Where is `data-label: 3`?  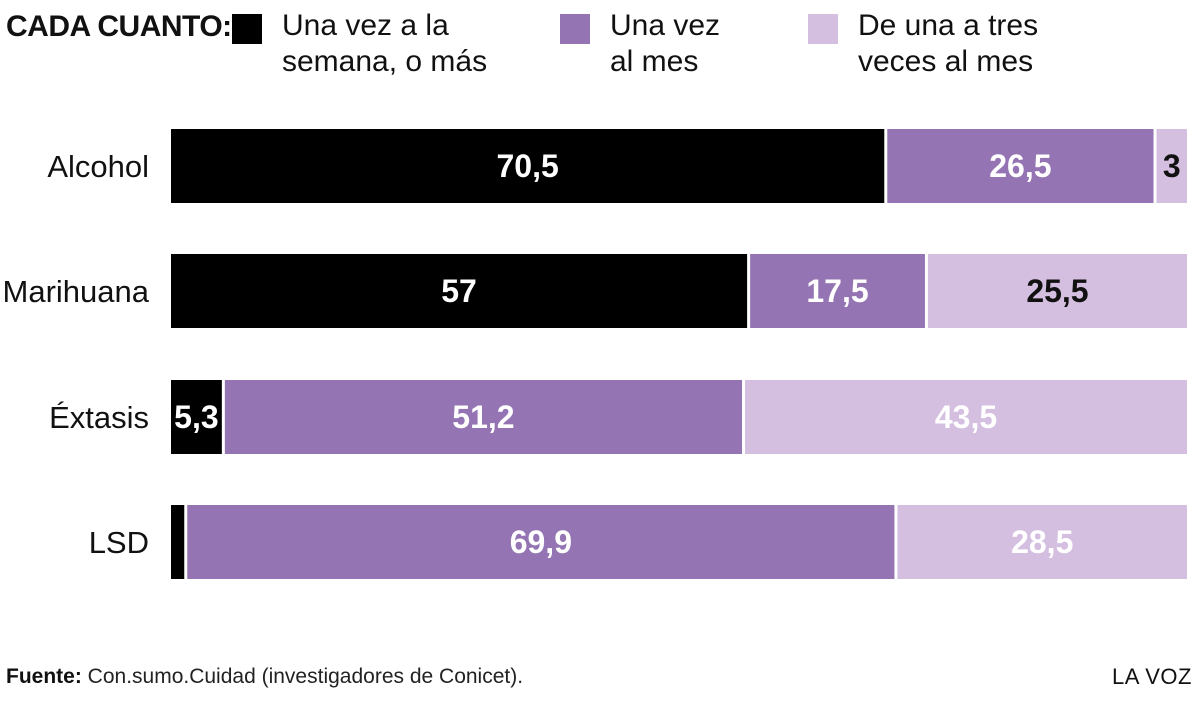
data-label: 3 is located at coordinates (1172, 166).